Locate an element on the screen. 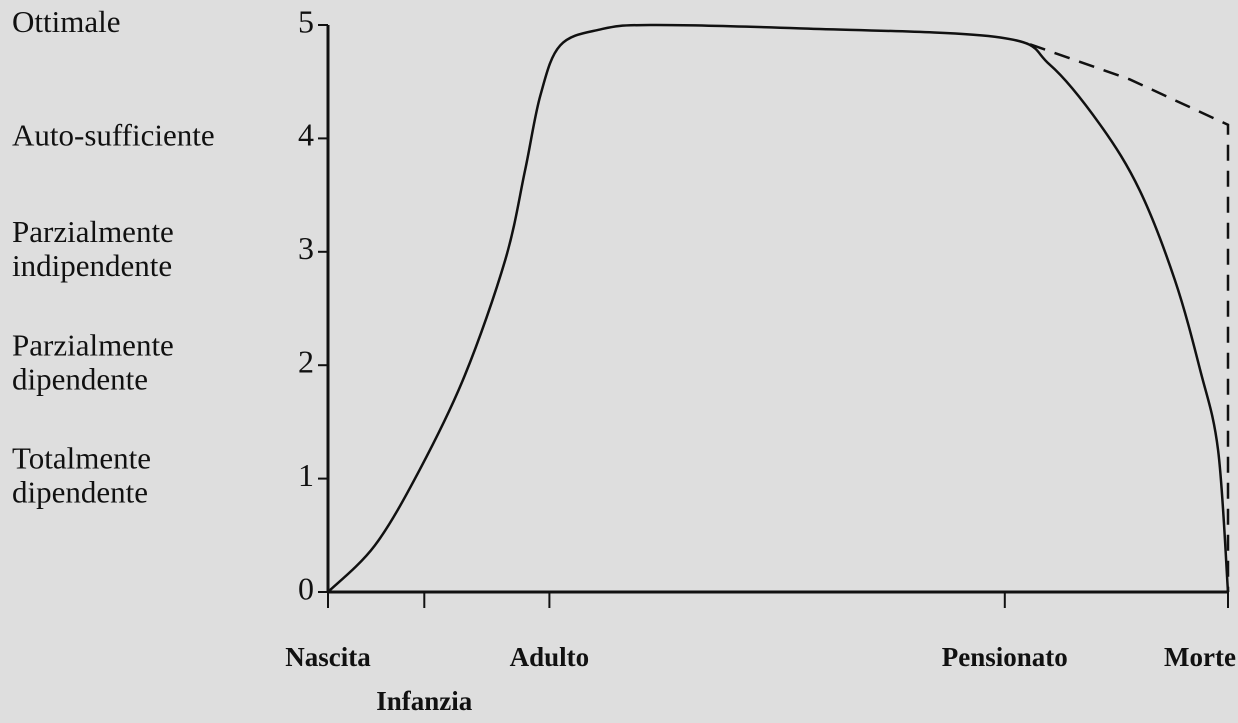 The width and height of the screenshot is (1238, 723). x-tick-label: Pensionato is located at coordinates (1005, 657).